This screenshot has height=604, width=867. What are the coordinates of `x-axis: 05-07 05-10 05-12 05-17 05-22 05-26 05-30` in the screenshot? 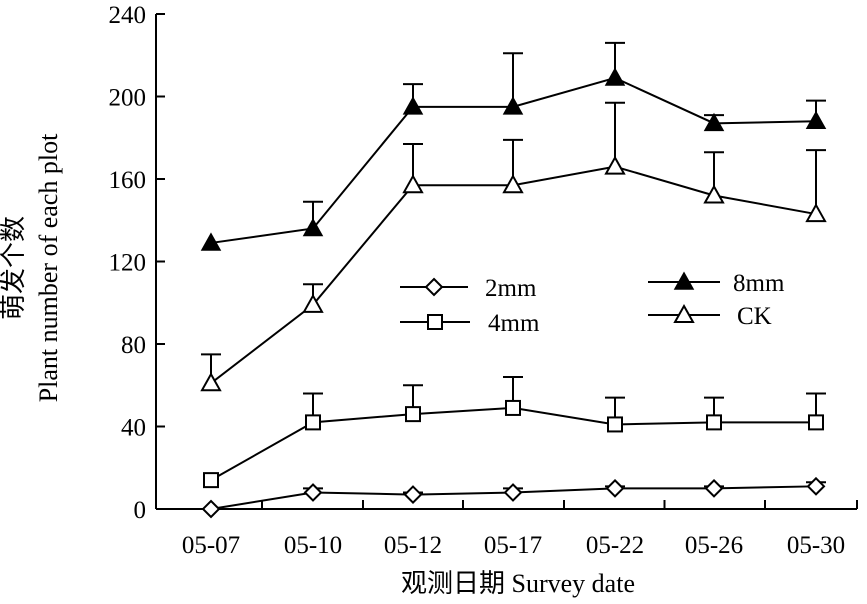 It's located at (506, 529).